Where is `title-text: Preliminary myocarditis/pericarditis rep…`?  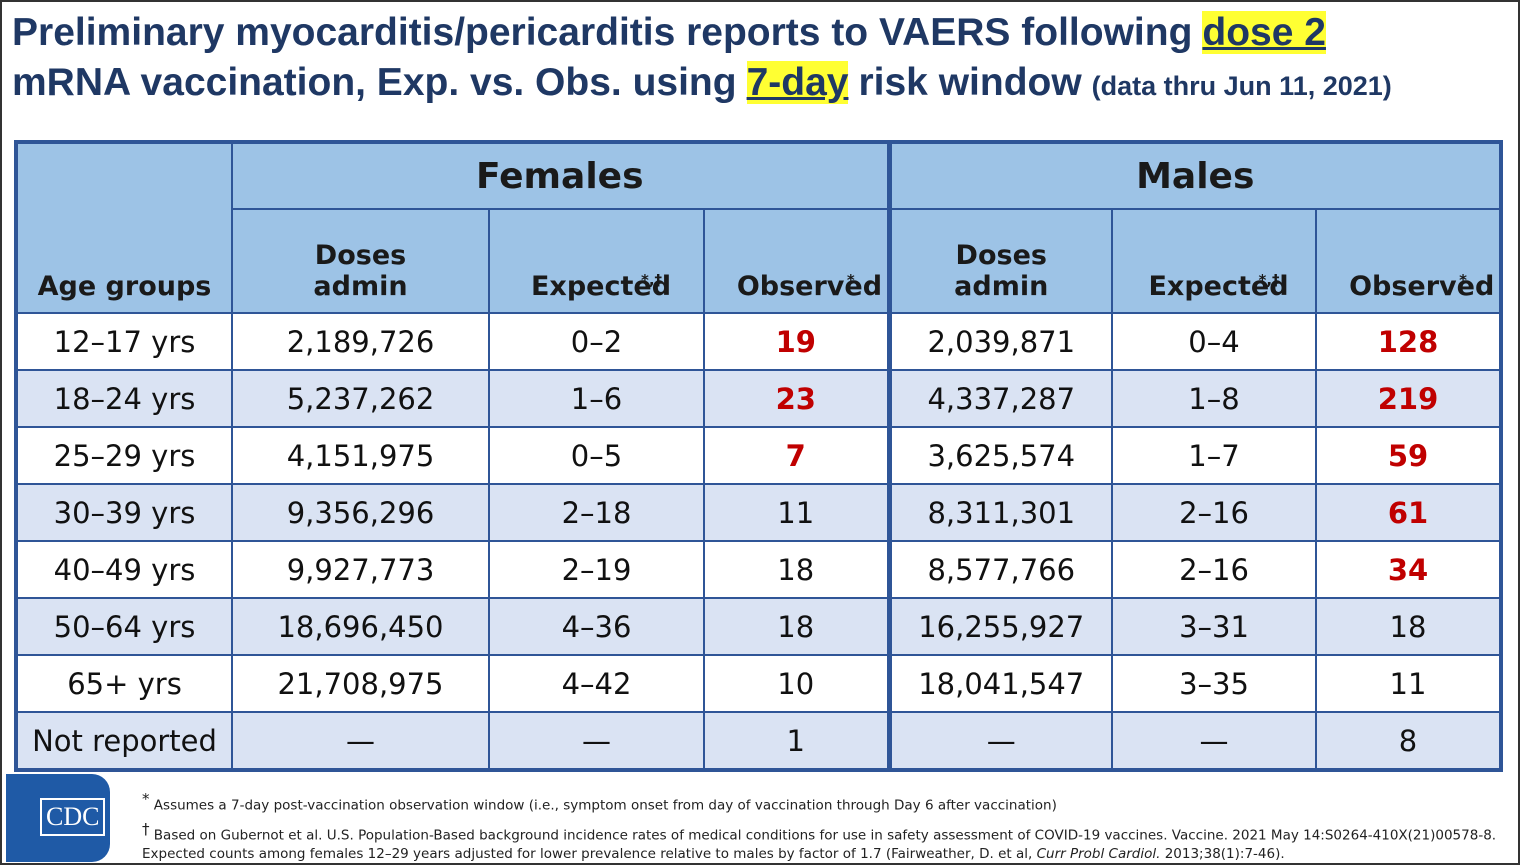 title-text: Preliminary myocarditis/pericarditis rep… is located at coordinates (602, 32).